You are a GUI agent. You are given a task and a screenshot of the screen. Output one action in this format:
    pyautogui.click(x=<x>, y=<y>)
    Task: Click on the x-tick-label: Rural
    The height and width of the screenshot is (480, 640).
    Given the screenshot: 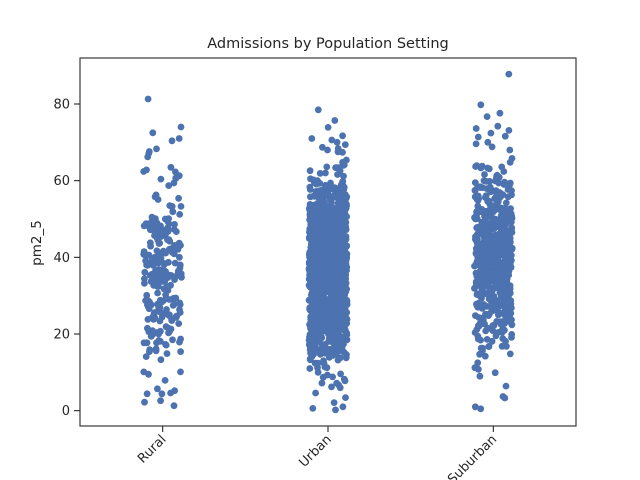 What is the action you would take?
    pyautogui.click(x=152, y=449)
    